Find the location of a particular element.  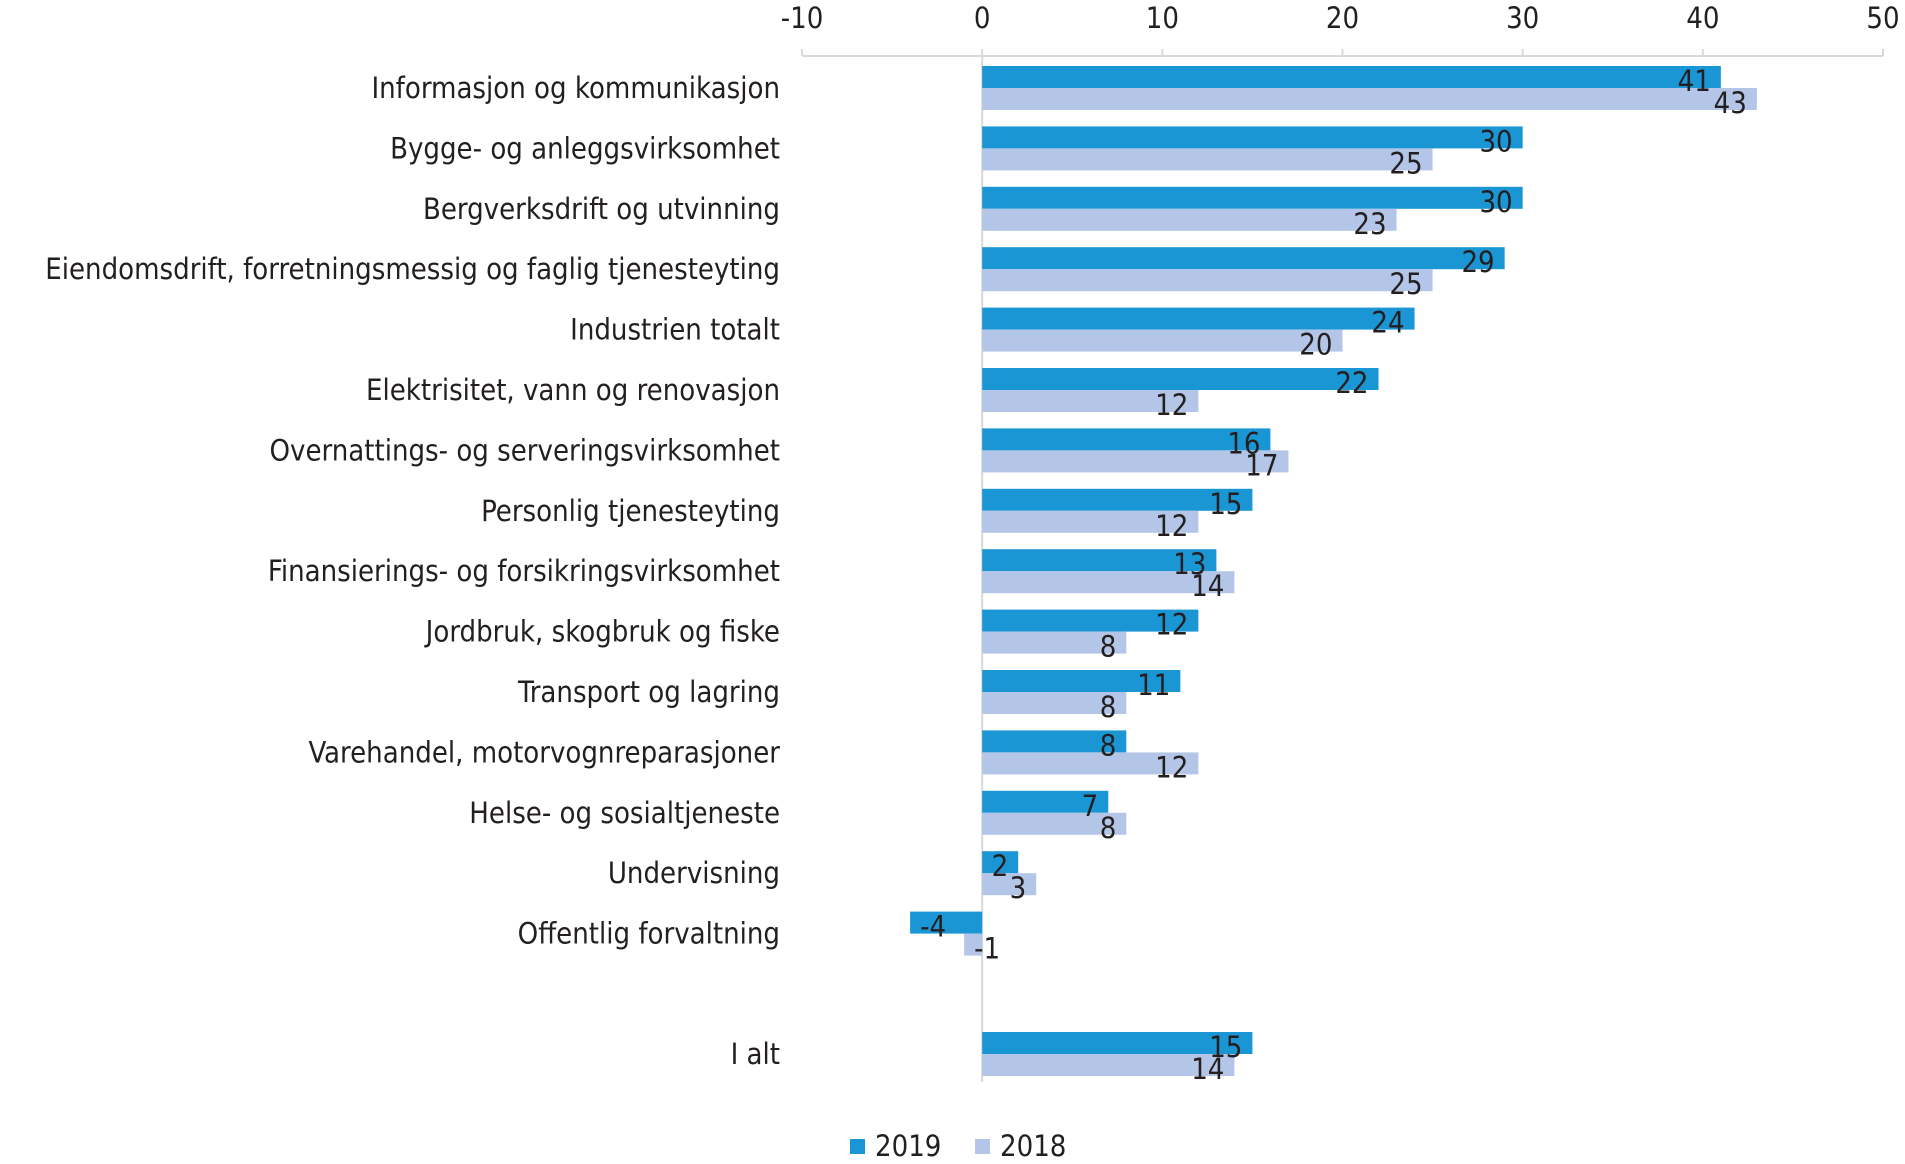

category-label: Helse- og sosialtjeneste is located at coordinates (624, 813).